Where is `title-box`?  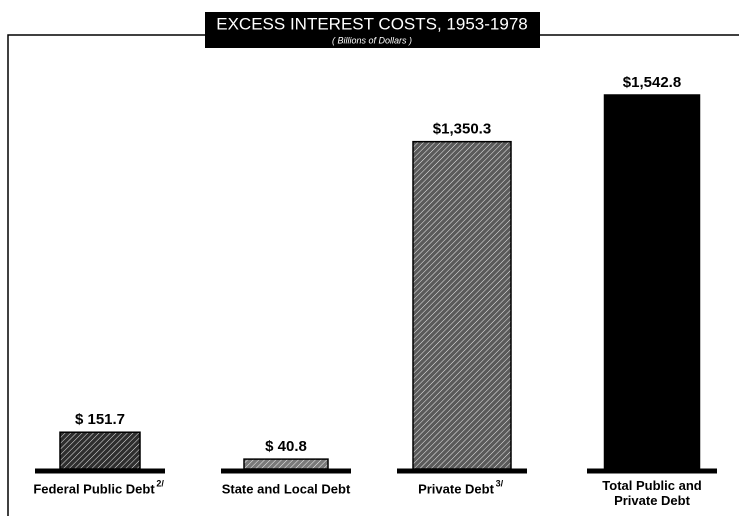 title-box is located at coordinates (372, 30).